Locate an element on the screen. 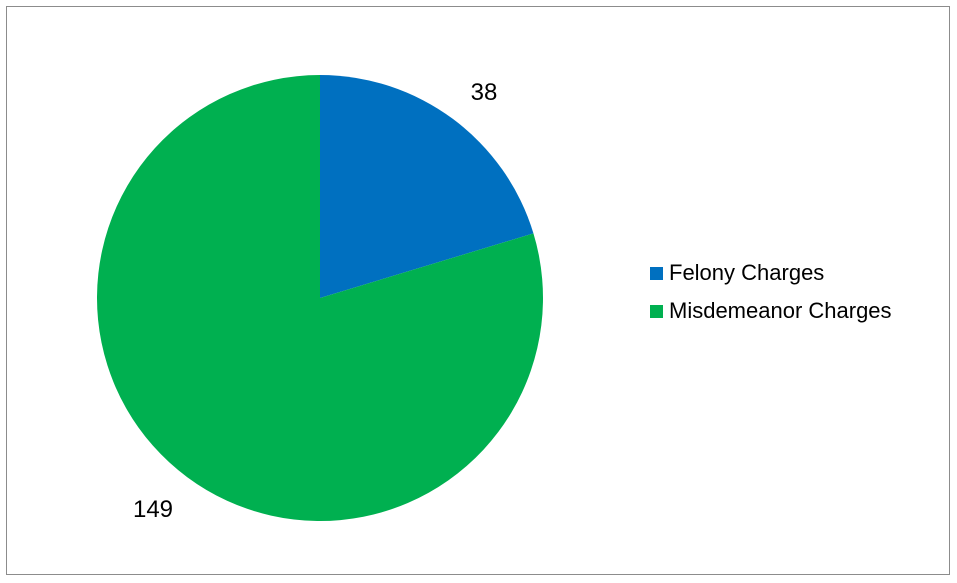 Image resolution: width=957 pixels, height=583 pixels. pie-slice-felony-charges is located at coordinates (427, 186).